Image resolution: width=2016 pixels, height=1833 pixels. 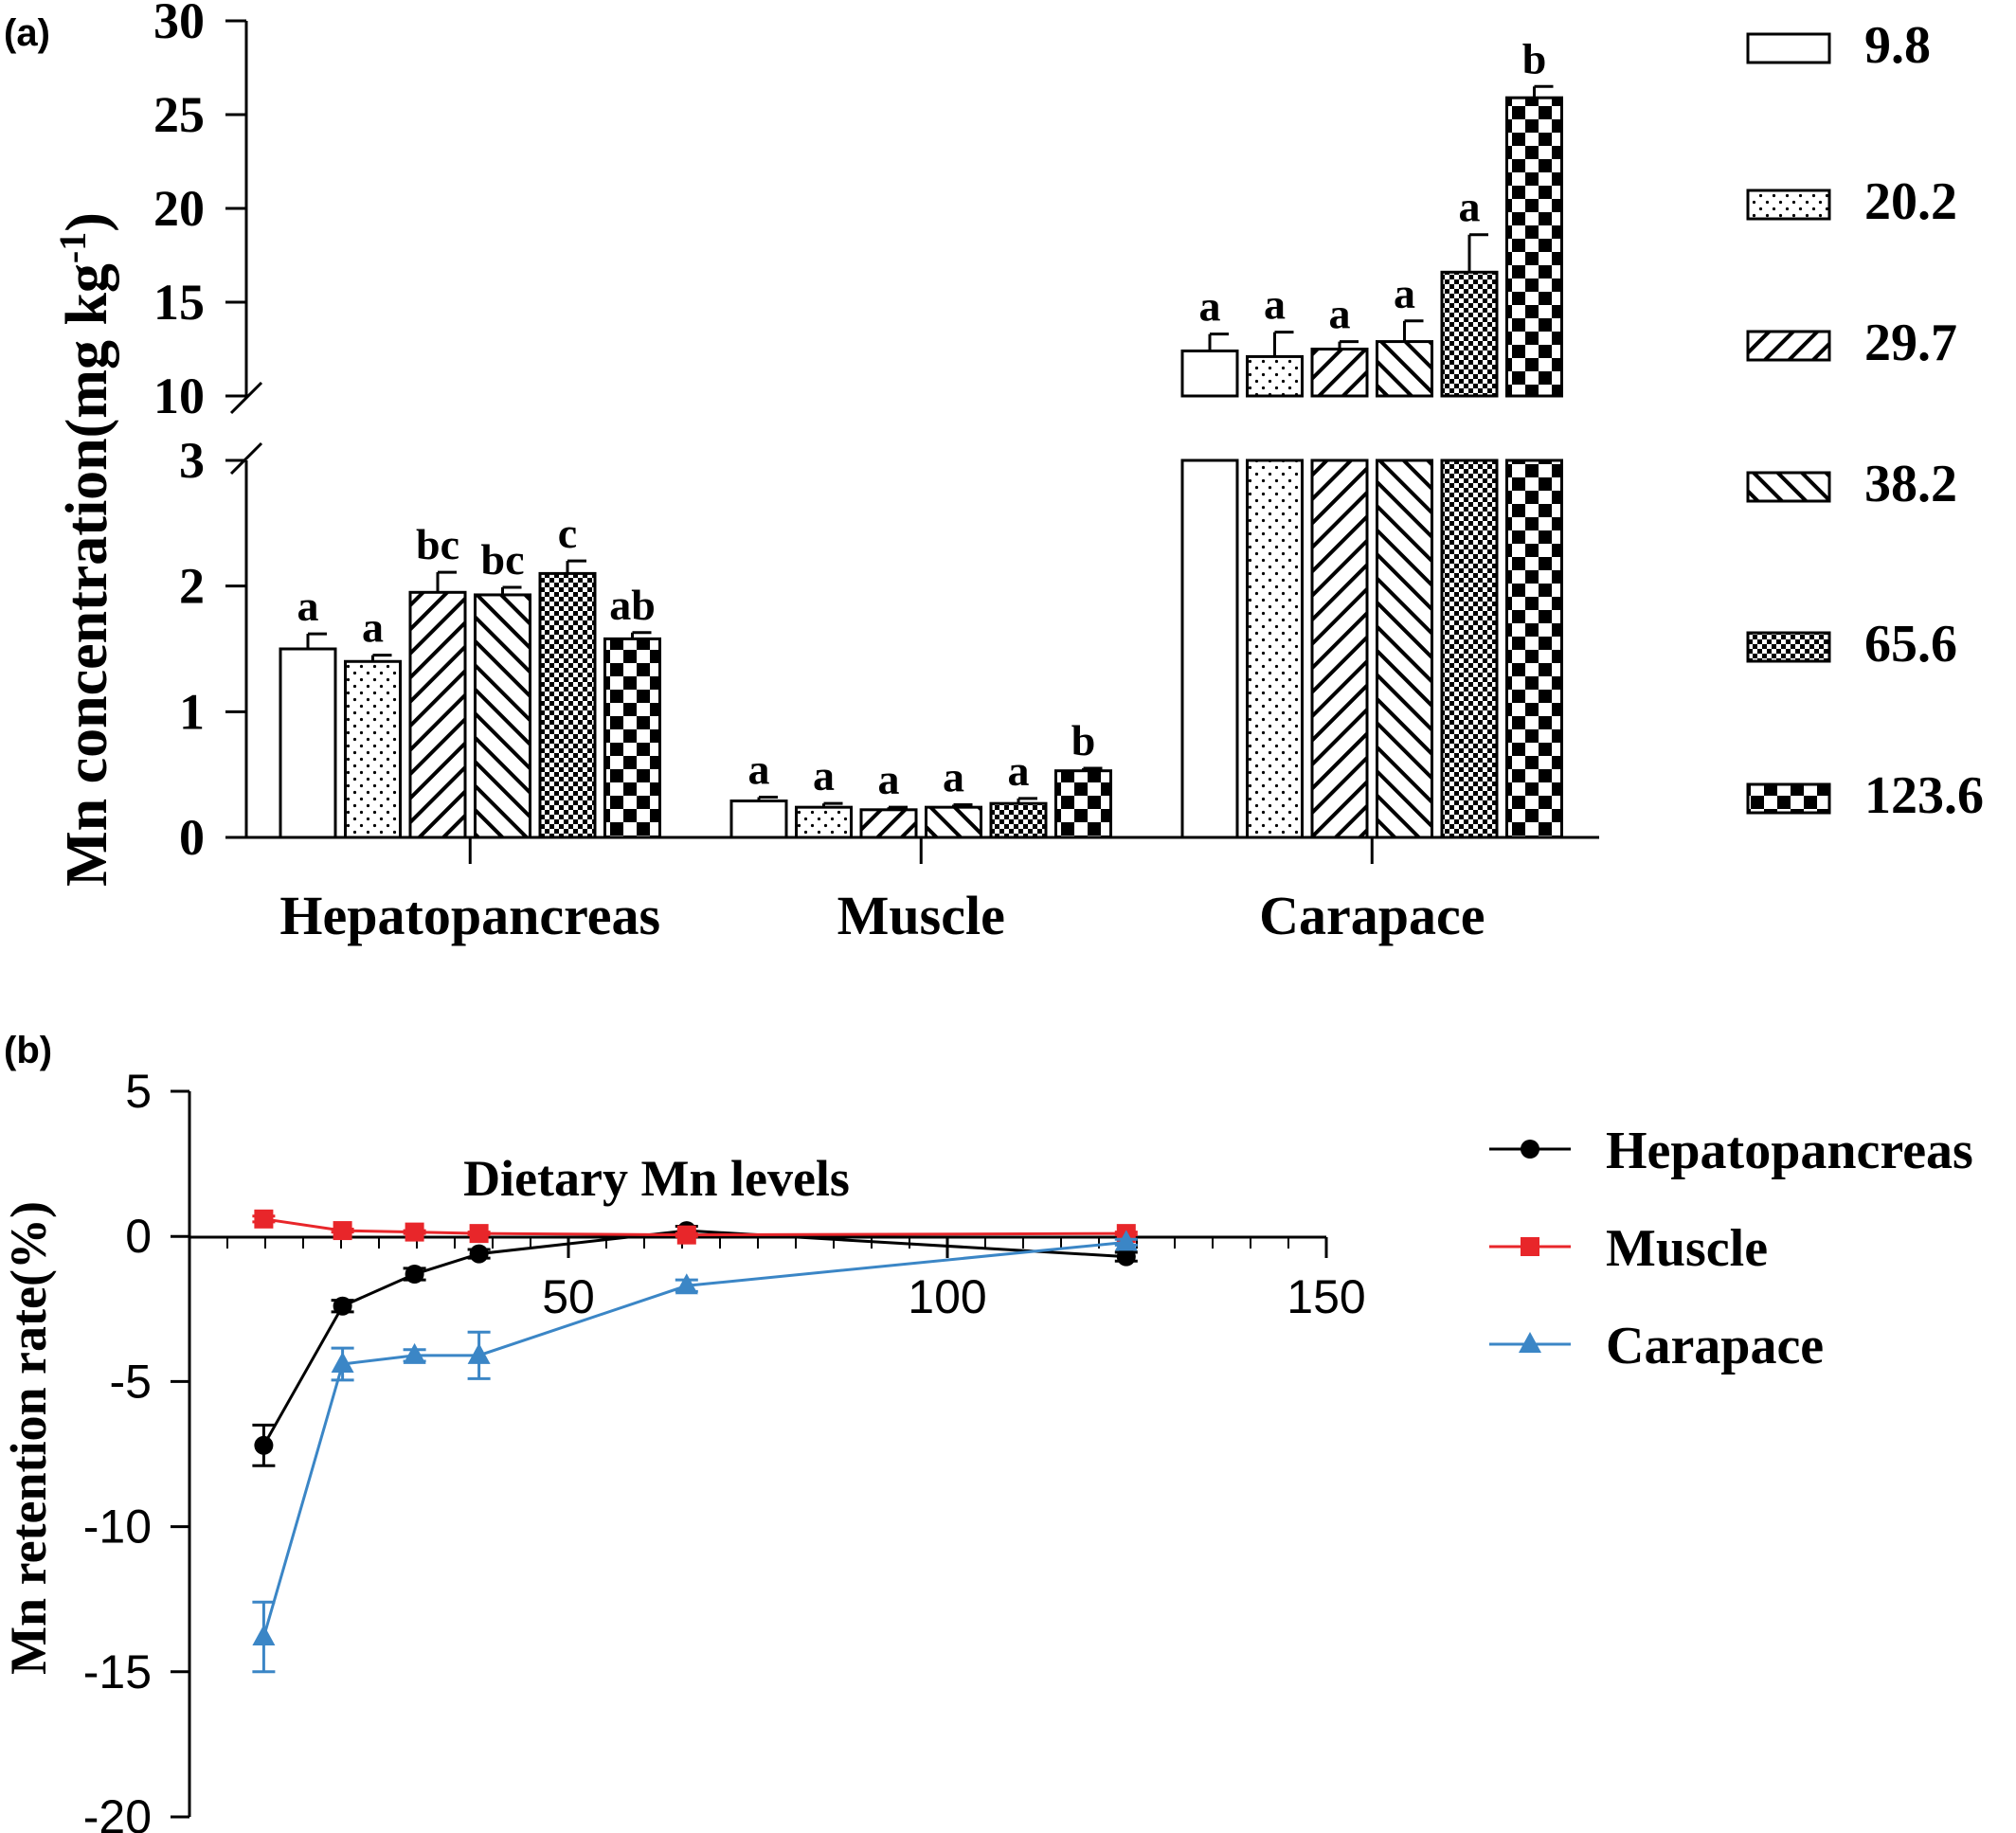 What do you see at coordinates (1910, 644) in the screenshot?
I see `legend-label: 65.6` at bounding box center [1910, 644].